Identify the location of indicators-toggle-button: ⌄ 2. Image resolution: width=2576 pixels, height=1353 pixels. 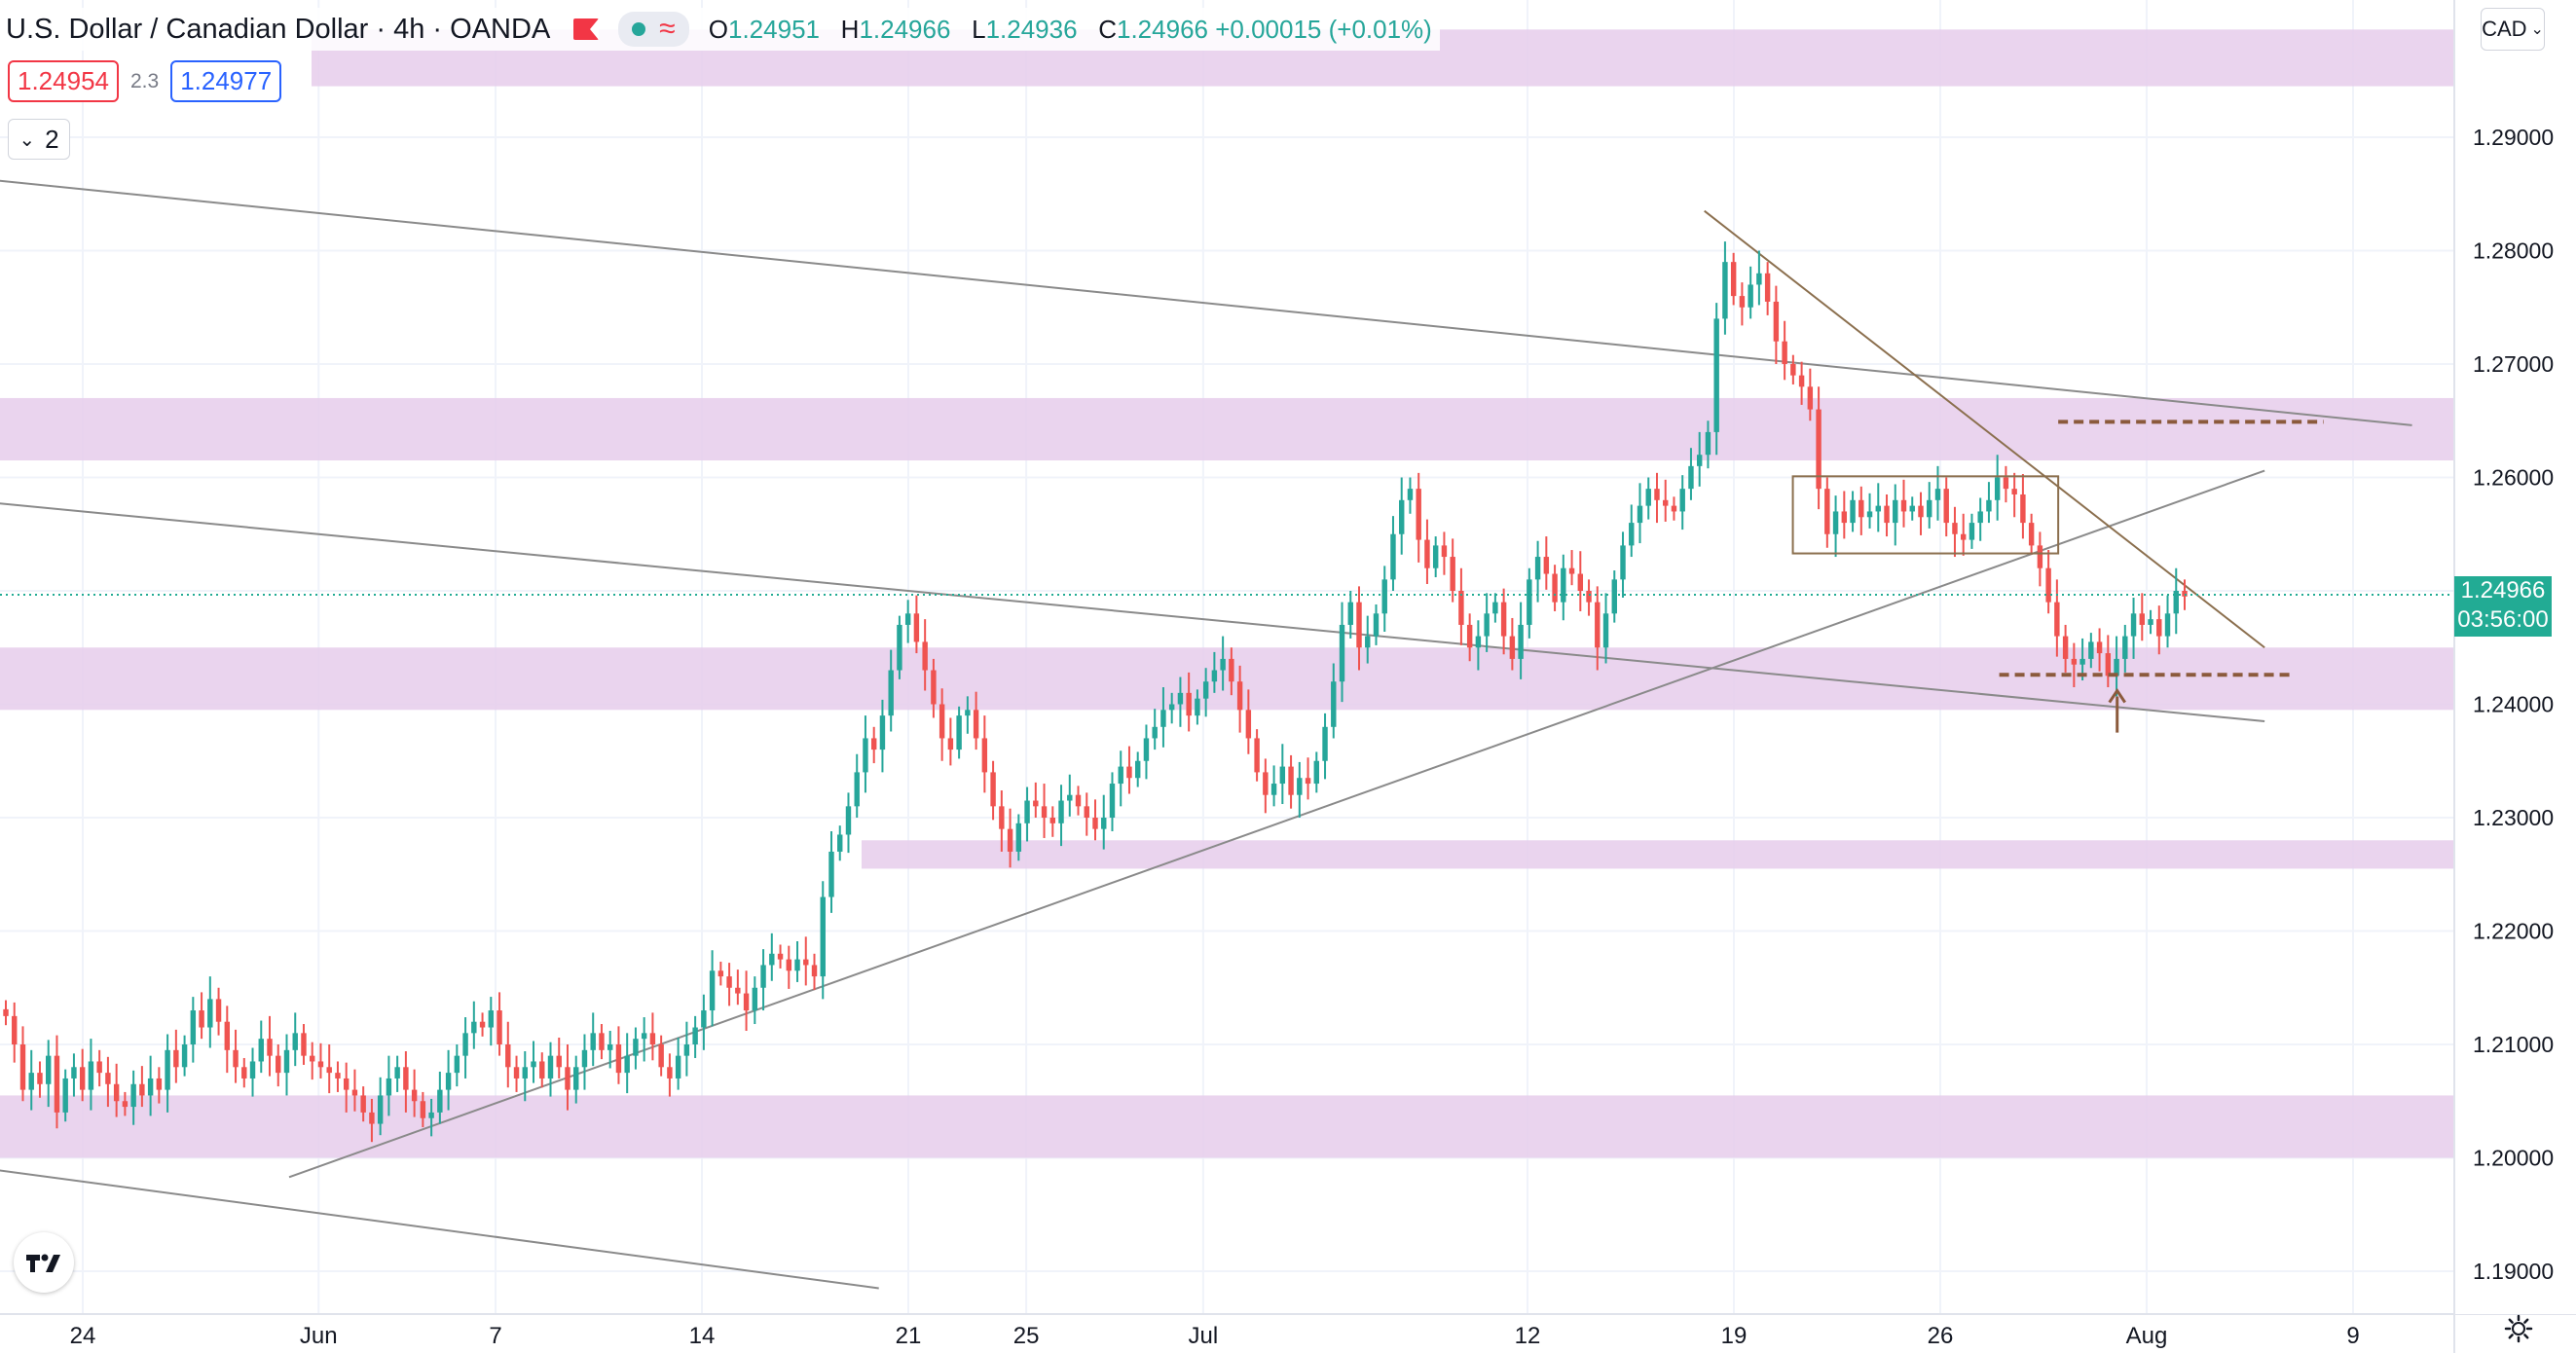
(39, 139).